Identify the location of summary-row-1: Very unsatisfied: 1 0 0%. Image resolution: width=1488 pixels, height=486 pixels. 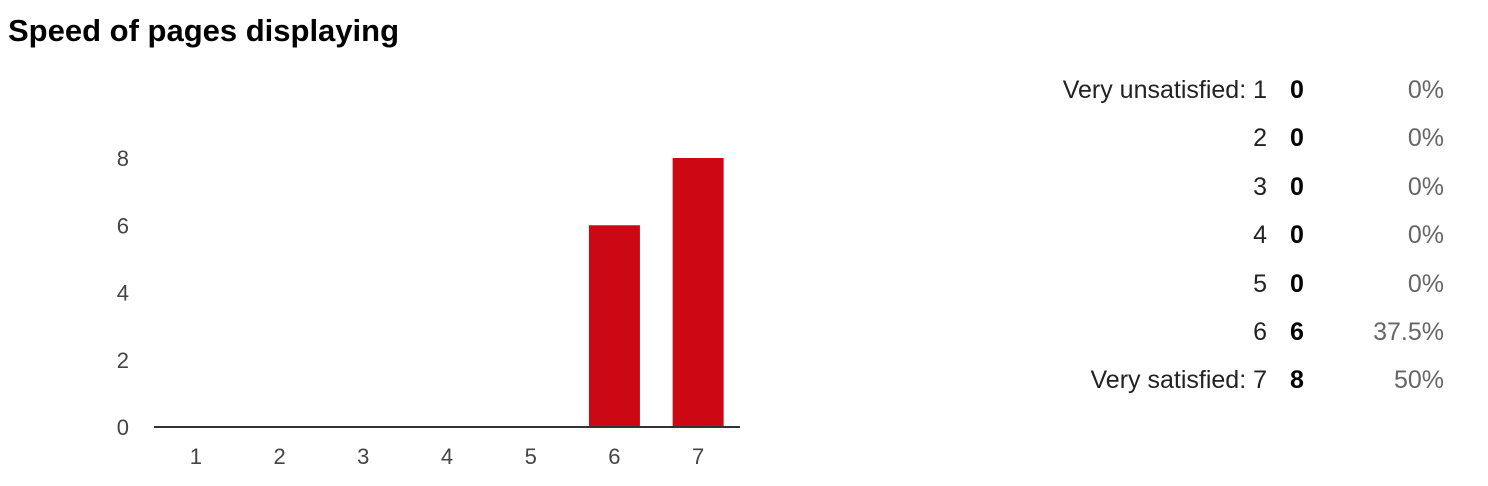
(1220, 96).